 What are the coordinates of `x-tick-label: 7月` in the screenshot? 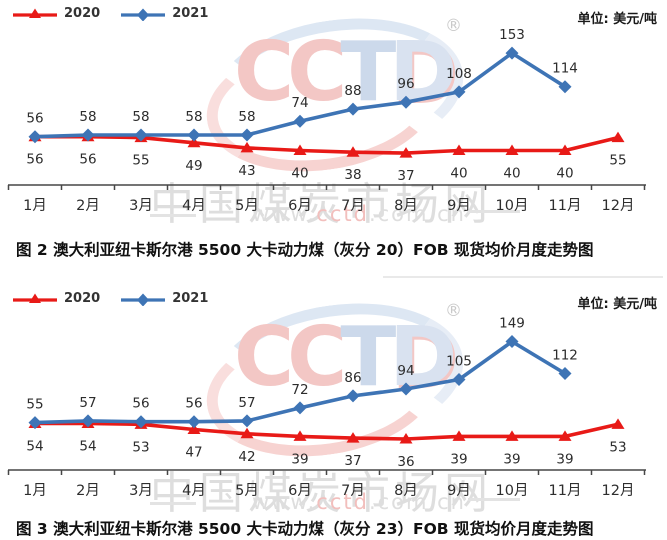 It's located at (353, 206).